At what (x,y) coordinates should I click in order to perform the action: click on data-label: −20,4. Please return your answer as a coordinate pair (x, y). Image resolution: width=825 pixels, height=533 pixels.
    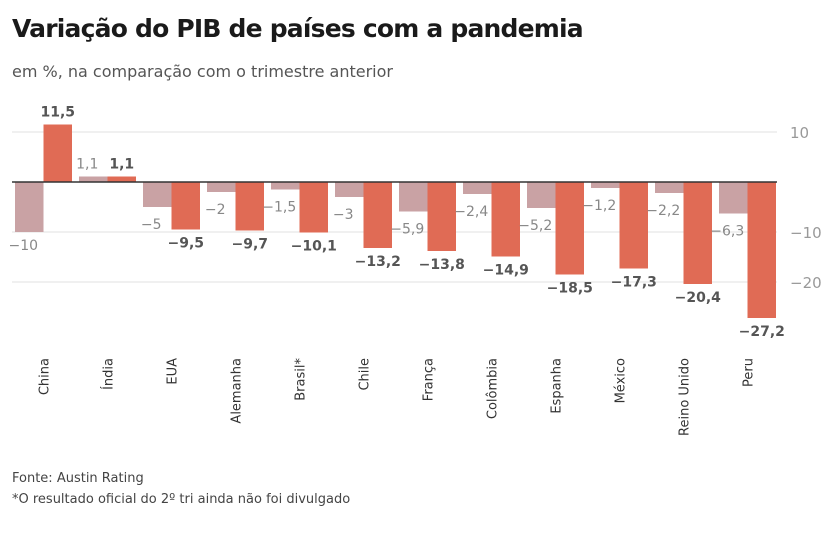
    Looking at the image, I should click on (698, 298).